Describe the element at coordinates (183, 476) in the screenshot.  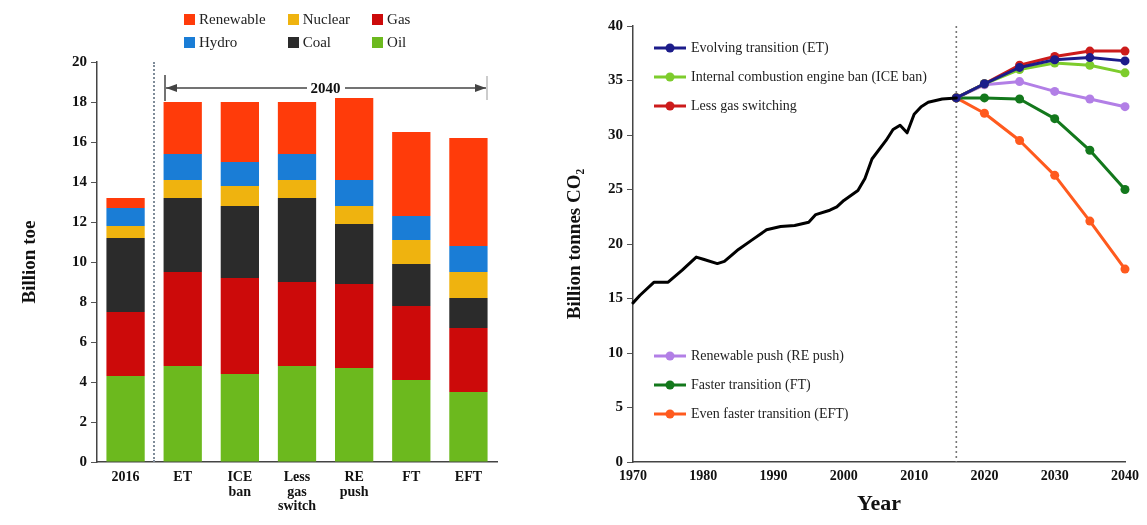
I see `x-tick-label: ET` at that location.